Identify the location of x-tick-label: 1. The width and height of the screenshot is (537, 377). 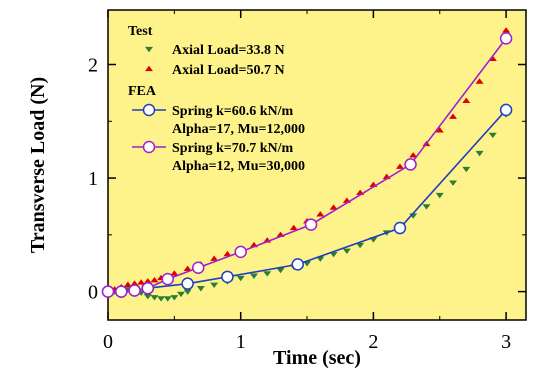
(241, 342).